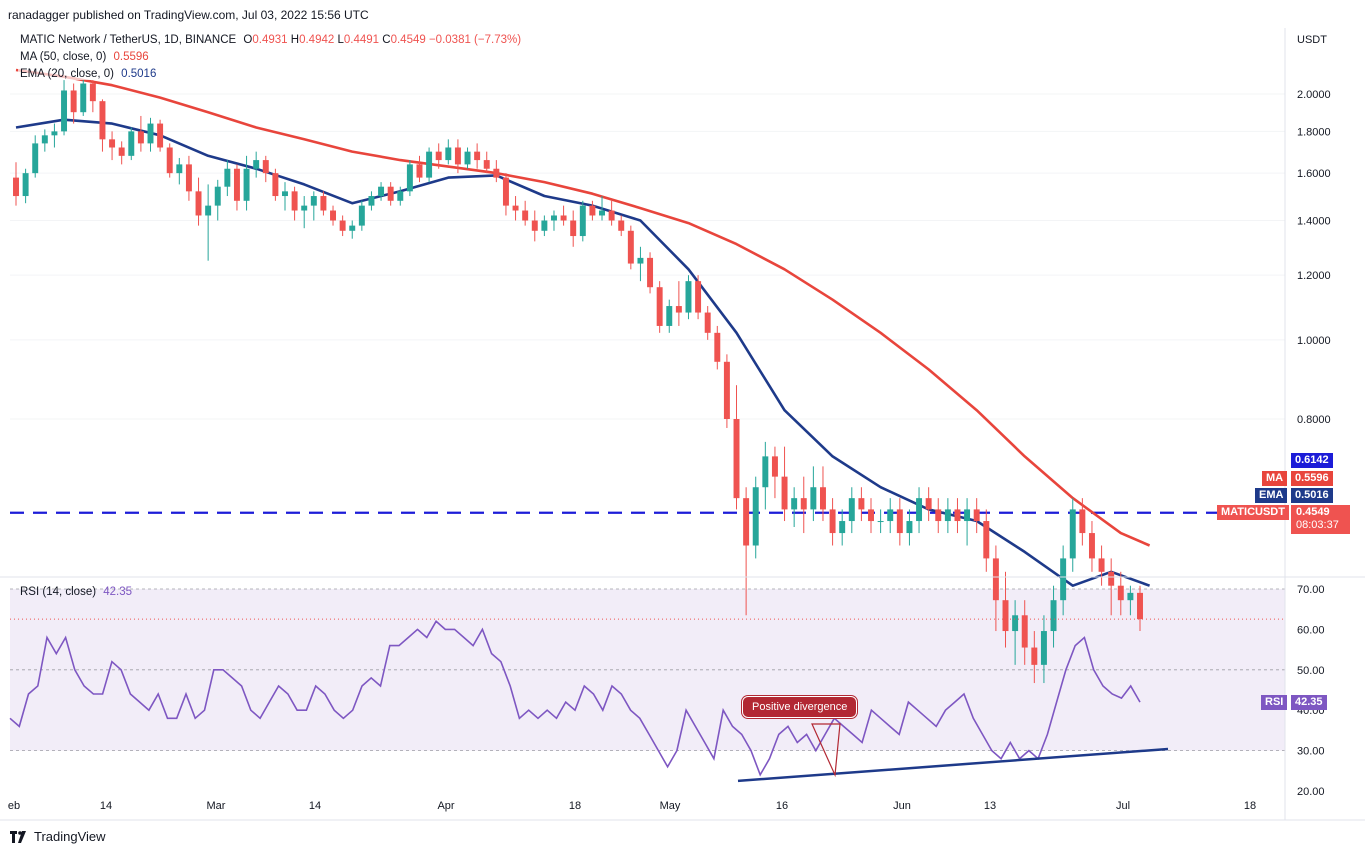 The image size is (1365, 856). What do you see at coordinates (139, 74) in the screenshot?
I see `ema-legend-value: 0.5016` at bounding box center [139, 74].